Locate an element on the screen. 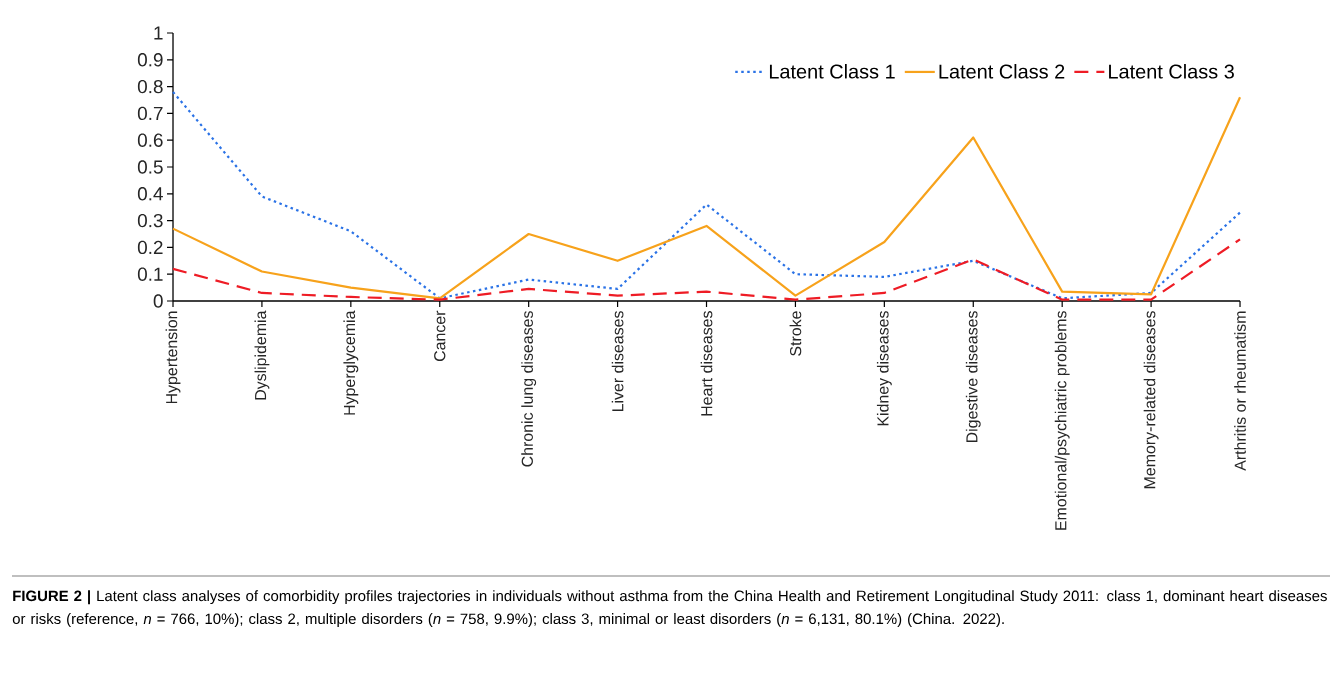 This screenshot has width=1342, height=685. y-tick-label: 0.3 is located at coordinates (150, 220).